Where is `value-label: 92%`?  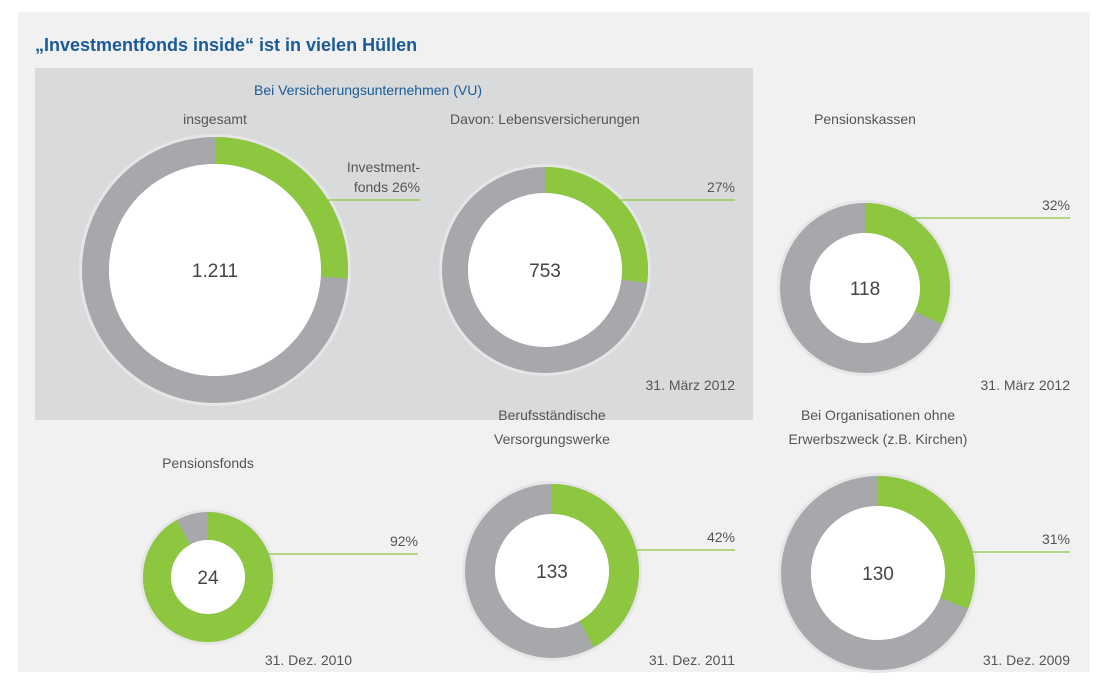 value-label: 92% is located at coordinates (404, 541).